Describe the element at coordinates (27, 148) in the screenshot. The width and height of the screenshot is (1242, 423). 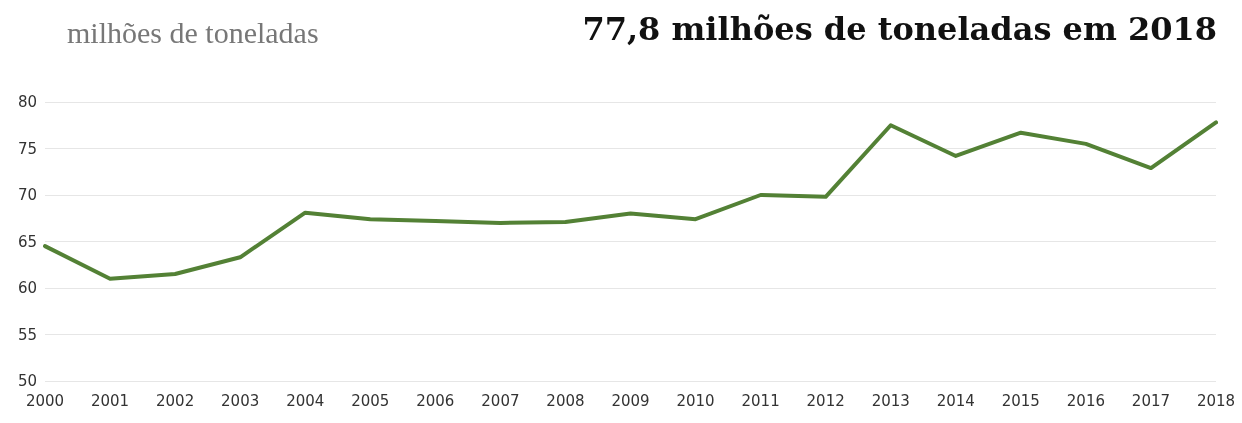
I see `y-tick-label: 75` at that location.